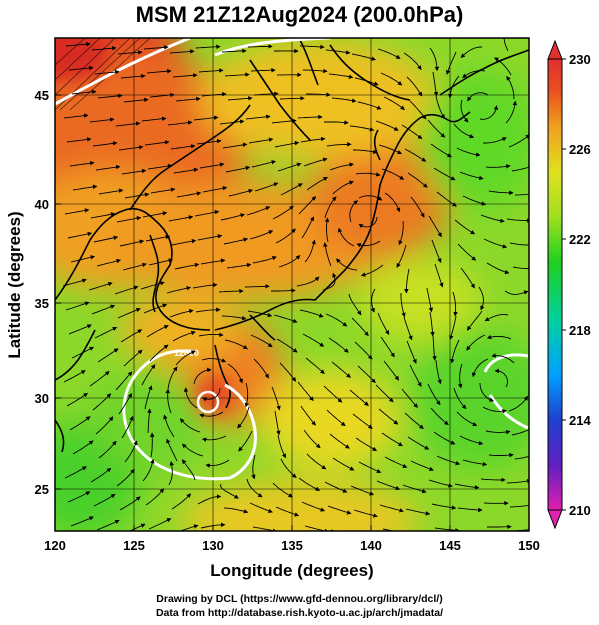 The width and height of the screenshot is (599, 625). What do you see at coordinates (555, 284) in the screenshot?
I see `colorbar-gradient` at bounding box center [555, 284].